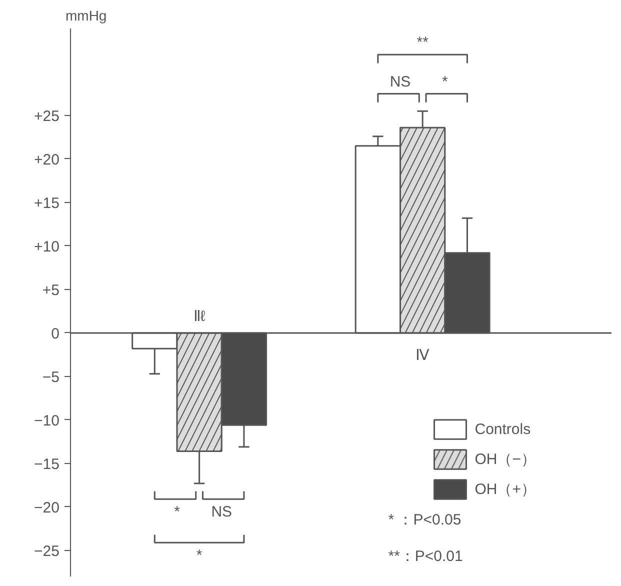  Describe the element at coordinates (505, 489) in the screenshot. I see `legend-label: OH（+）` at that location.